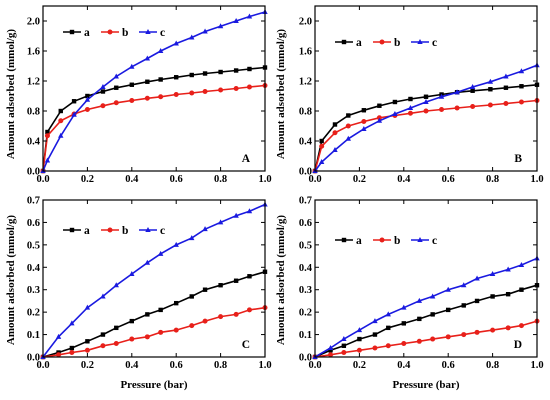 Image resolution: width=550 pixels, height=400 pixels. What do you see at coordinates (425, 385) in the screenshot?
I see `x-axis-label-right: Pressure (bar)` at bounding box center [425, 385].